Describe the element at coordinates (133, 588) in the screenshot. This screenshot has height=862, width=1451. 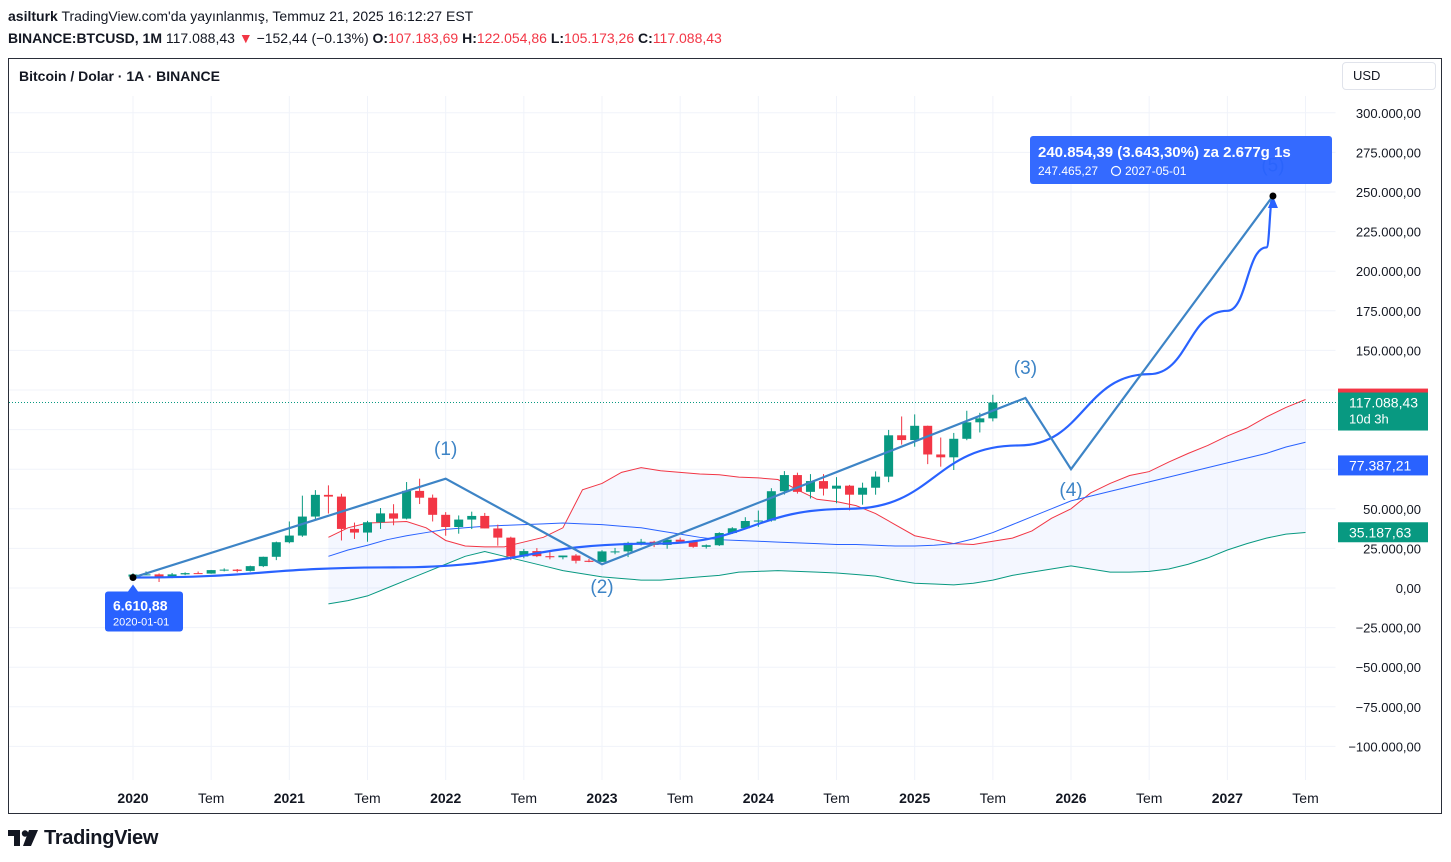
I see `start-label-pointer` at that location.